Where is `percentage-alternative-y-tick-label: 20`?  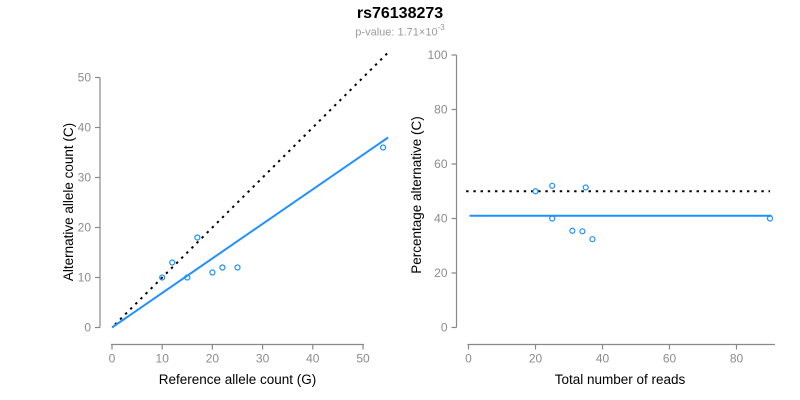
percentage-alternative-y-tick-label: 20 is located at coordinates (441, 273).